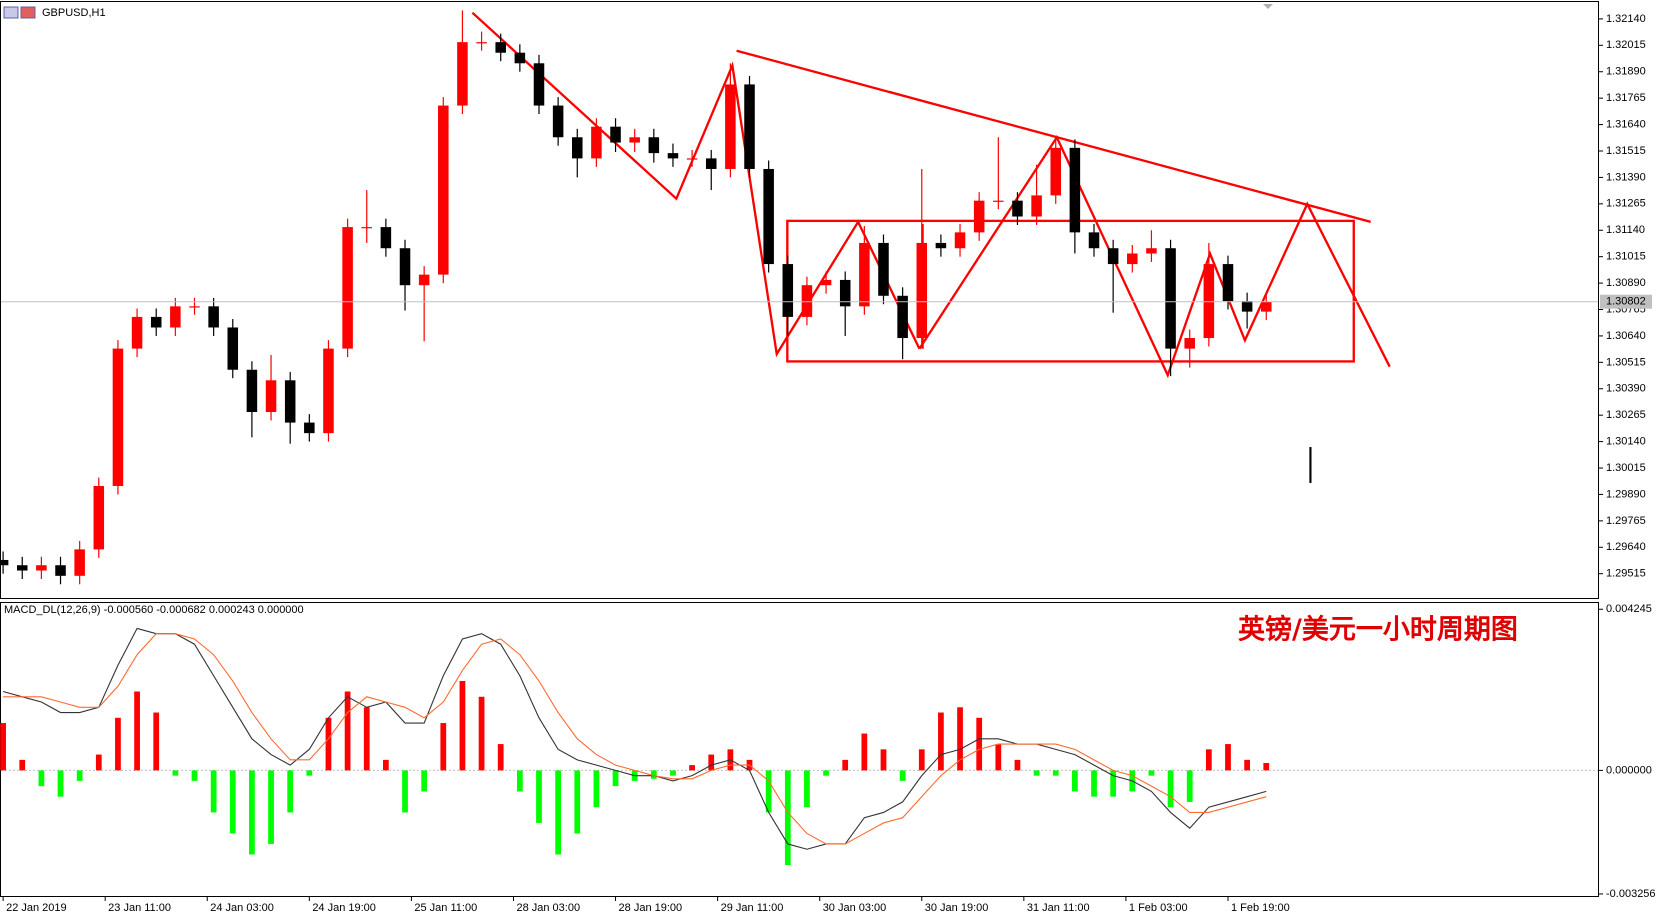  What do you see at coordinates (1626, 151) in the screenshot?
I see `y-tick-label: 1.31515` at bounding box center [1626, 151].